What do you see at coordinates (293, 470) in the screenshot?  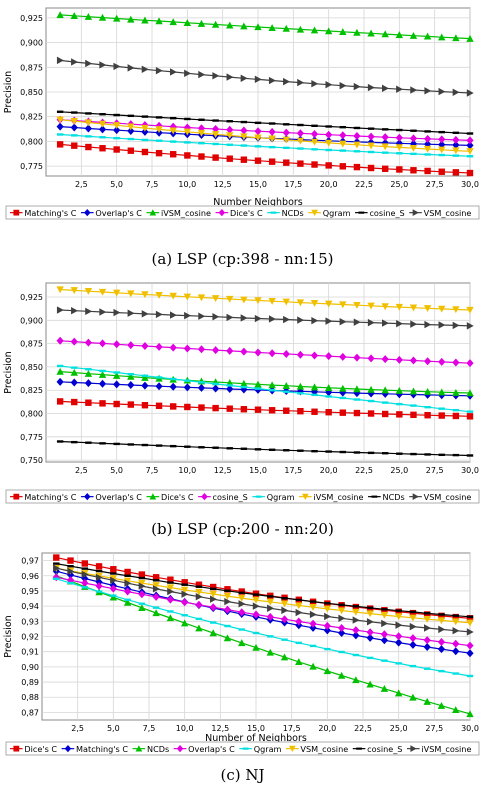 I see `x-tick-label: 17,5` at bounding box center [293, 470].